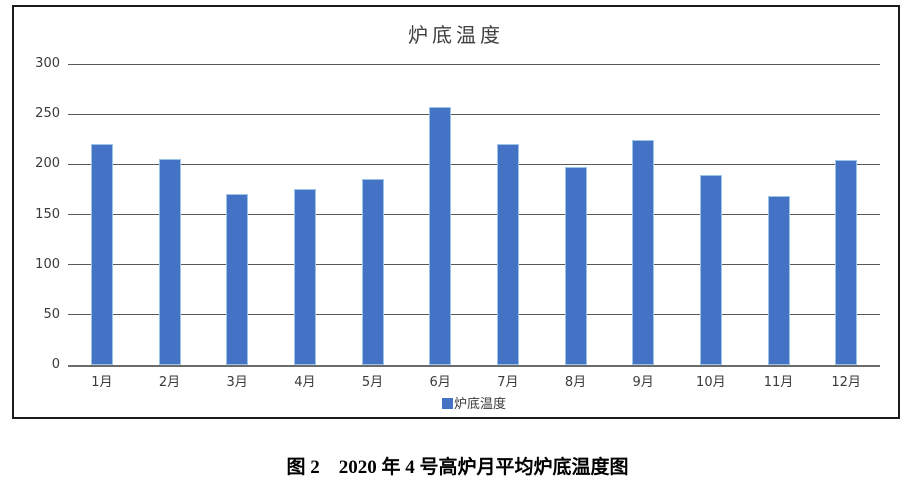 The width and height of the screenshot is (915, 486). What do you see at coordinates (447, 403) in the screenshot?
I see `legend-swatch-icon` at bounding box center [447, 403].